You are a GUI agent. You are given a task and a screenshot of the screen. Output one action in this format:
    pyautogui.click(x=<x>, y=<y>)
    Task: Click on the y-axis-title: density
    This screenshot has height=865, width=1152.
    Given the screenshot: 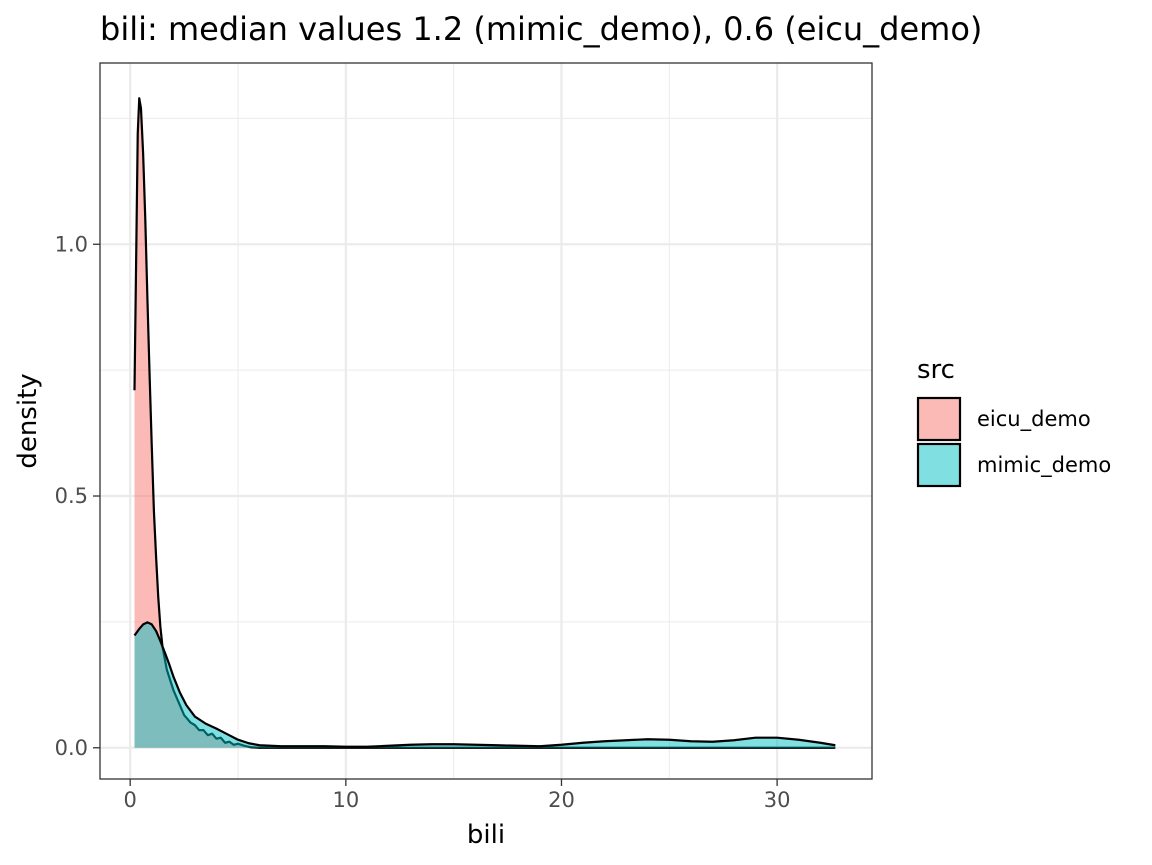 What is the action you would take?
    pyautogui.click(x=28, y=420)
    